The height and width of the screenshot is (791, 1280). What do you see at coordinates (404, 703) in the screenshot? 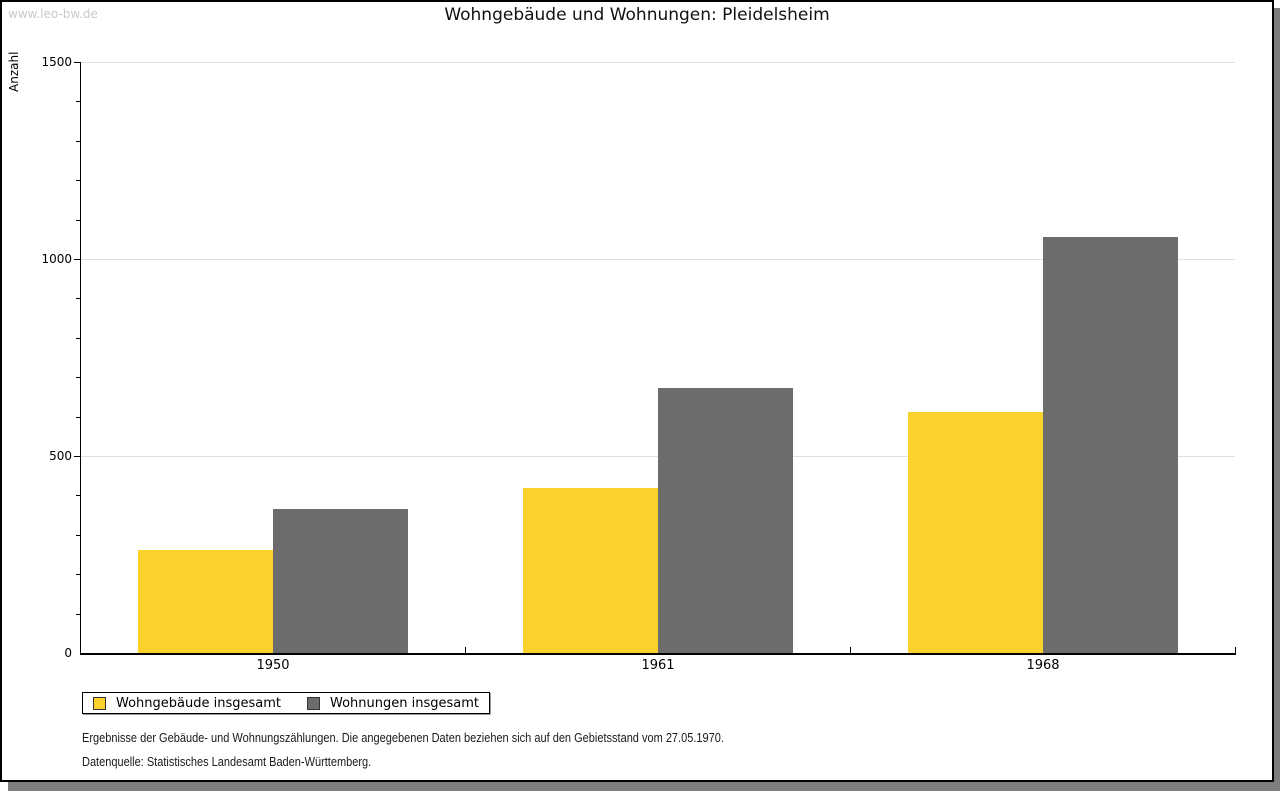
I see `legend-label-wohnungen: Wohnungen insgesamt` at bounding box center [404, 703].